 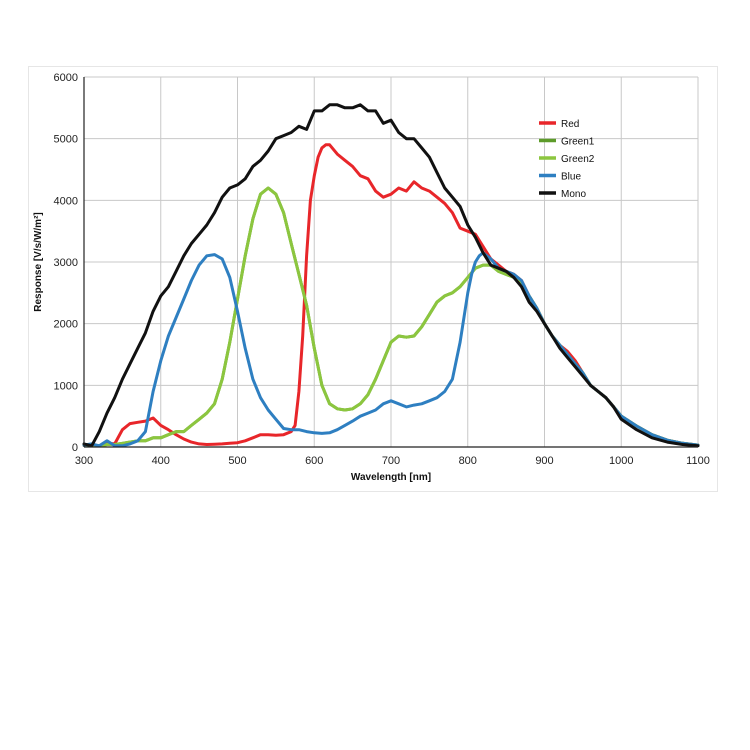 I want to click on x-axis-title: Wavelength [nm], so click(x=391, y=477).